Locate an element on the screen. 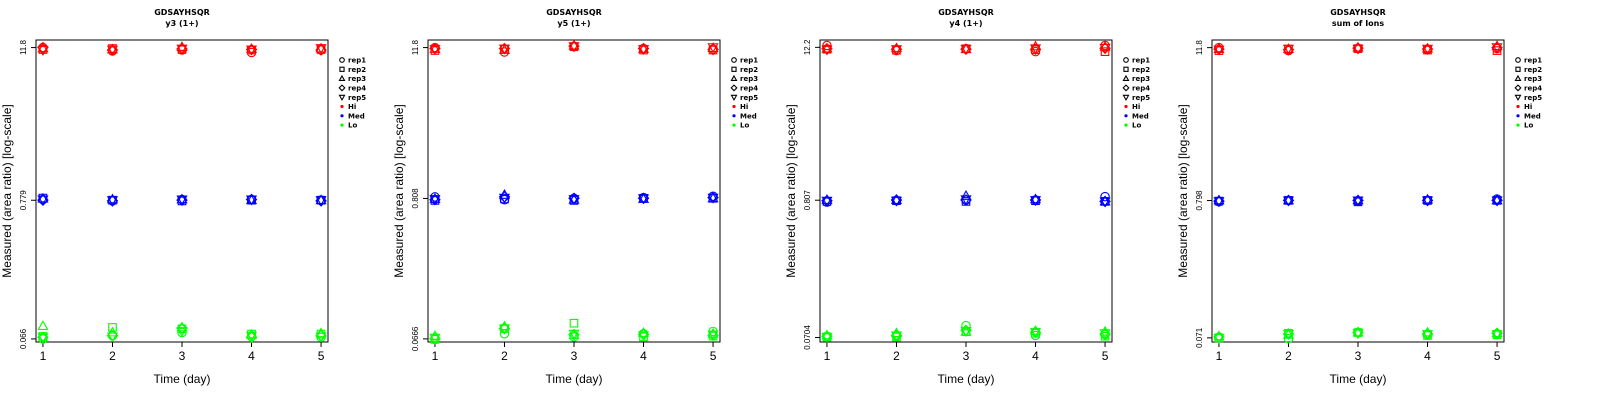  data-point-hi-rep2 is located at coordinates (1497, 50).